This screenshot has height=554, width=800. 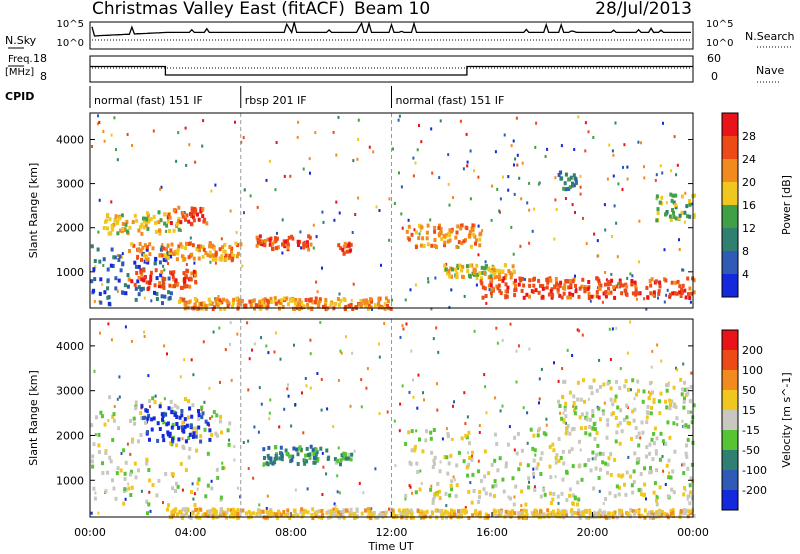 I want to click on colorbar-tick-label: 24, so click(x=749, y=159).